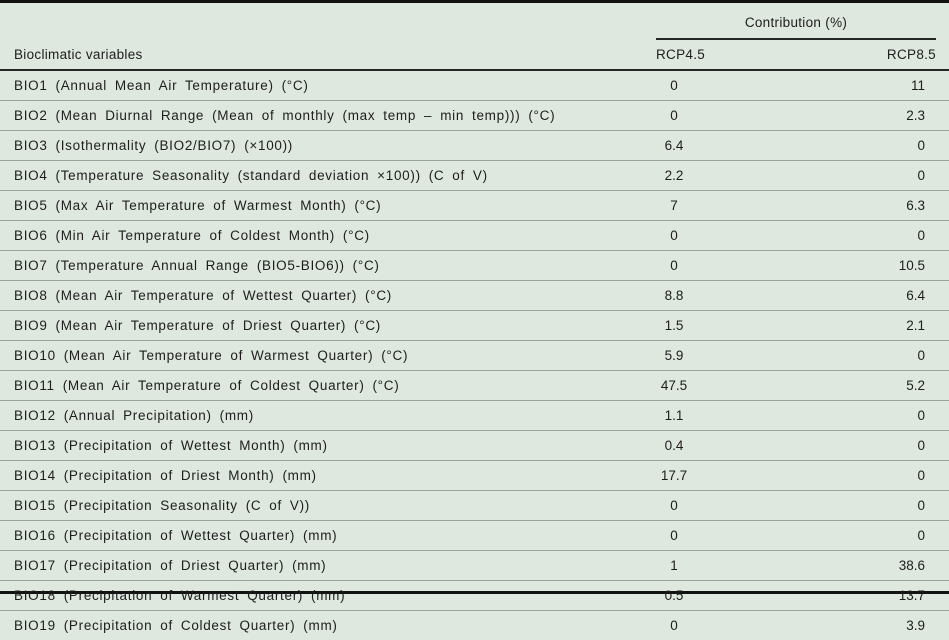 The height and width of the screenshot is (640, 949). What do you see at coordinates (829, 596) in the screenshot?
I see `rcp85-value-cell: 13.7` at bounding box center [829, 596].